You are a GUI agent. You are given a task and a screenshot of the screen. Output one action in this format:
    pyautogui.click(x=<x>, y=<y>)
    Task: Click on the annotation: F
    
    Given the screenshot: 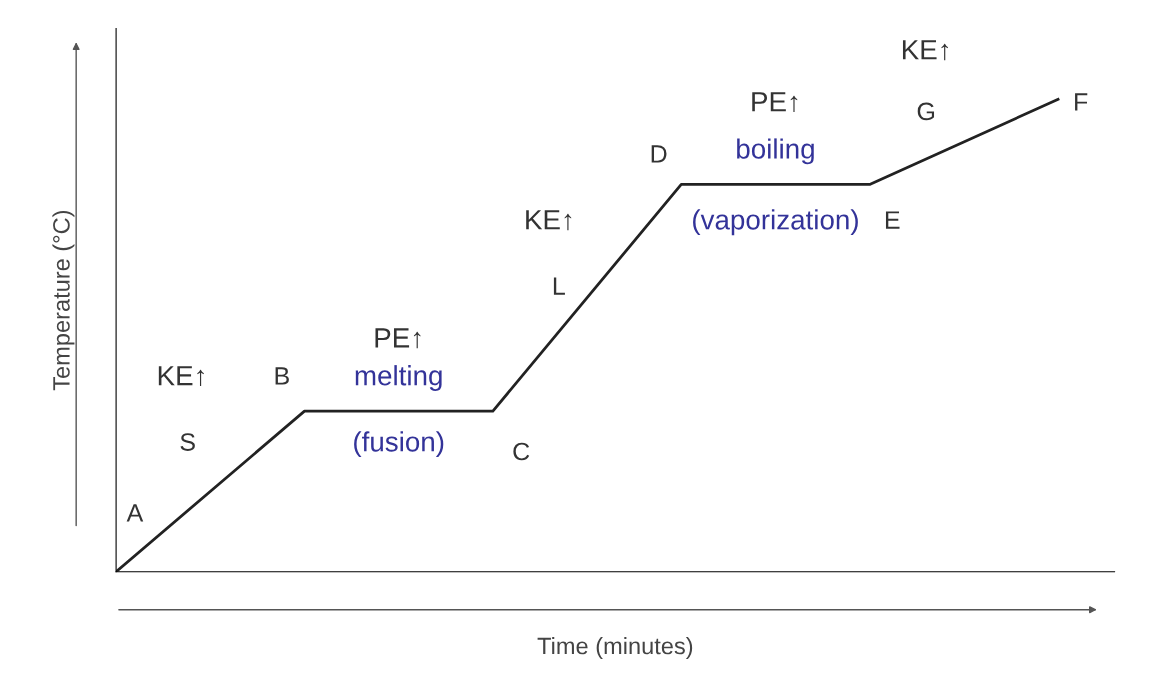 What is the action you would take?
    pyautogui.click(x=1081, y=102)
    